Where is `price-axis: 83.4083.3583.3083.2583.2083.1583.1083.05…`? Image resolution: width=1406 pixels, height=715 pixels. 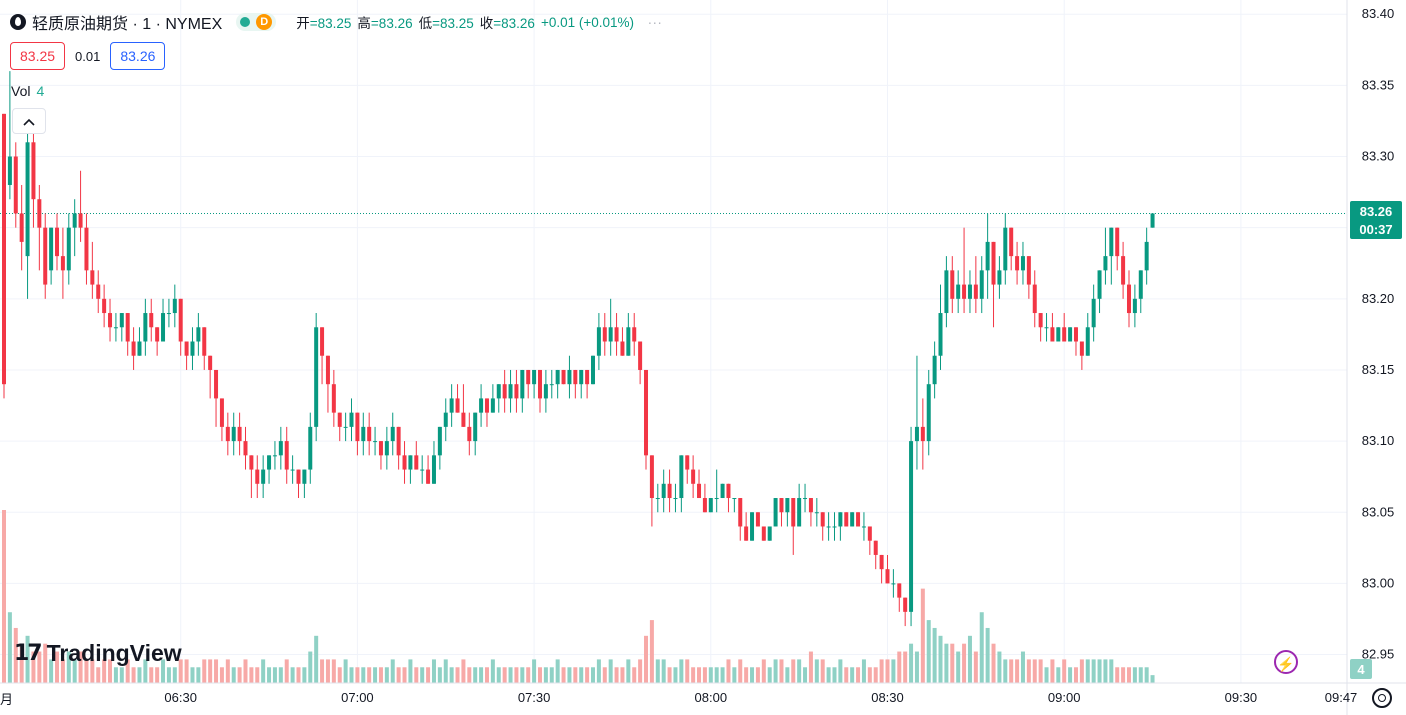 price-axis: 83.4083.3583.3083.2583.2083.1583.1083.05… is located at coordinates (1378, 333).